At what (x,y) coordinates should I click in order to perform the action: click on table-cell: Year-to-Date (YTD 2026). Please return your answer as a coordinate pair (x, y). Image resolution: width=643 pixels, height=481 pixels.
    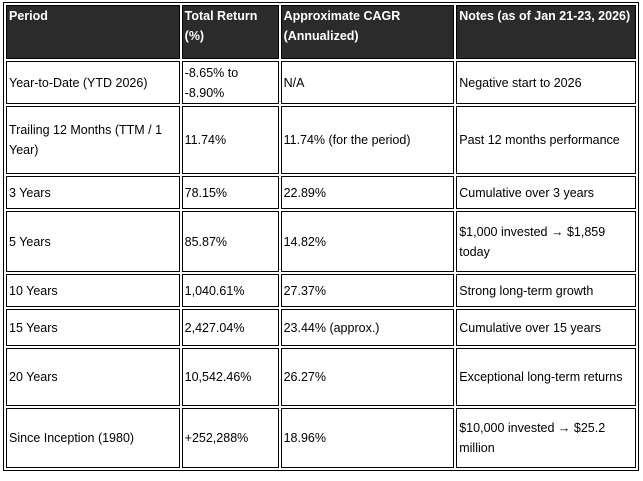
    Looking at the image, I should click on (93, 82).